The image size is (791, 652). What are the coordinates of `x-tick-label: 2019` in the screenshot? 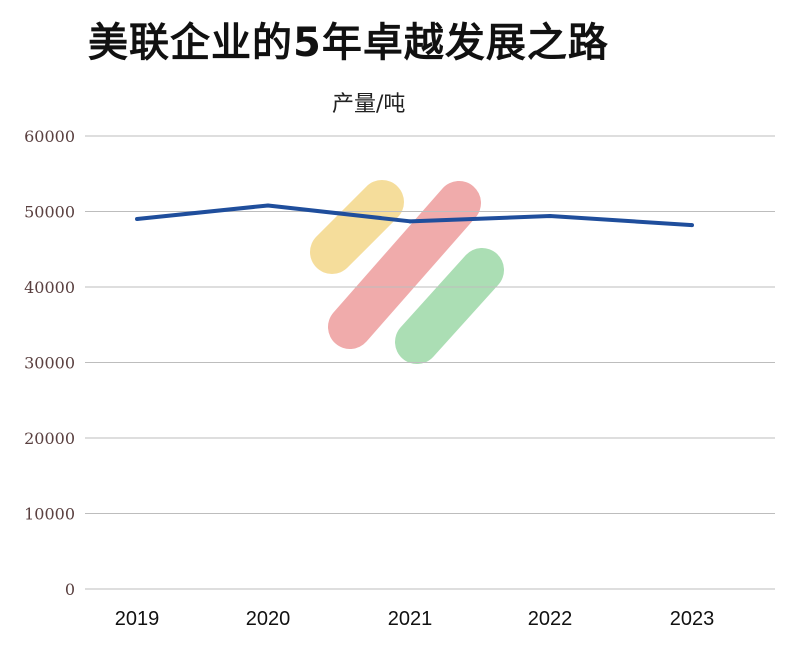 It's located at (137, 619).